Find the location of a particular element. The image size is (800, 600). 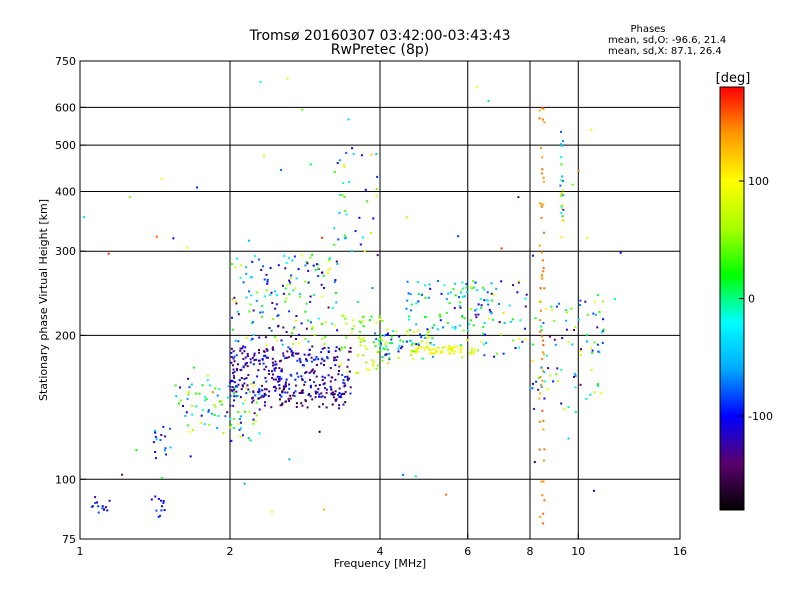

y-axis-label: Stationary phase Virtual Height [km] is located at coordinates (43, 300).